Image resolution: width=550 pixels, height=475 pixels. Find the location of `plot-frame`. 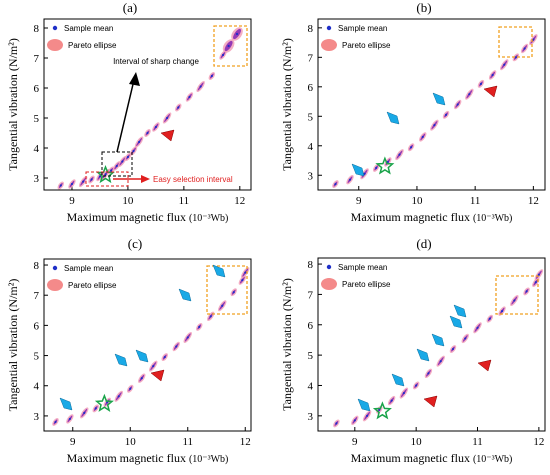

plot-frame is located at coordinates (147, 104).